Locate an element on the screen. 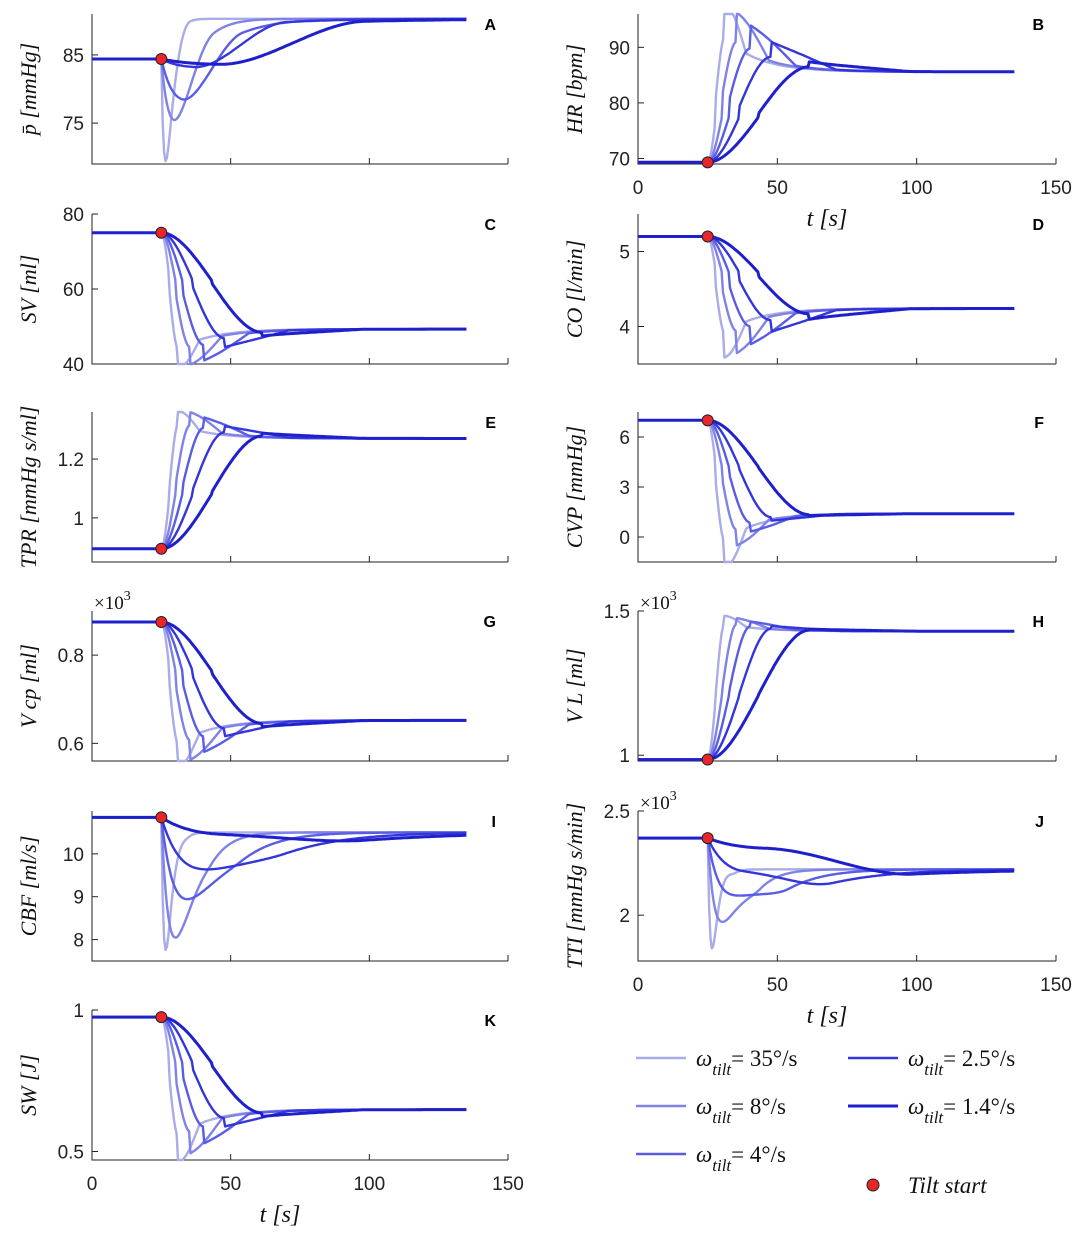 This screenshot has height=1241, width=1084. panel-letter: K is located at coordinates (490, 1021).